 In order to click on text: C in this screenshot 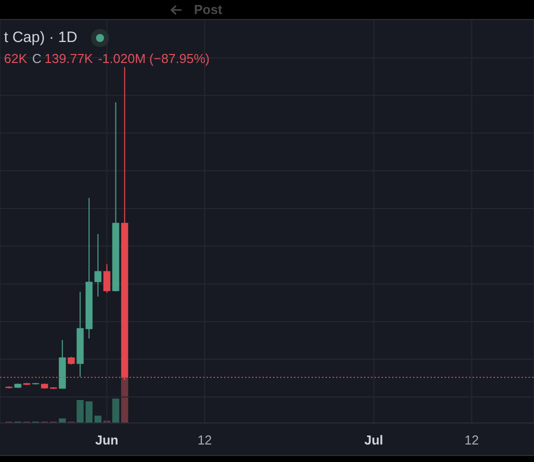, I will do `click(37, 58)`.